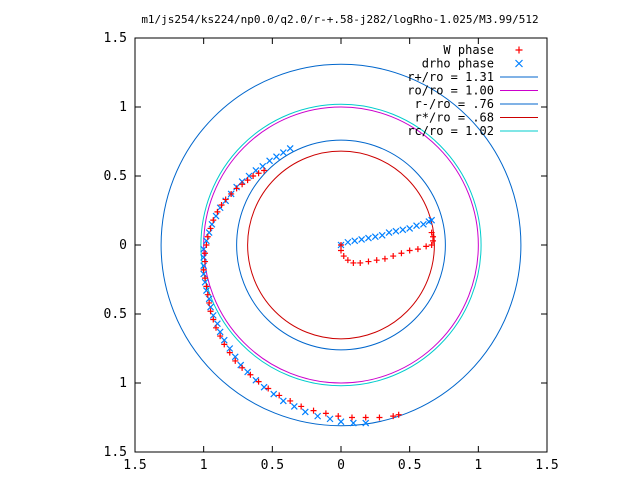 This screenshot has width=640, height=480. Describe the element at coordinates (458, 64) in the screenshot. I see `legend-label: drho phase` at that location.